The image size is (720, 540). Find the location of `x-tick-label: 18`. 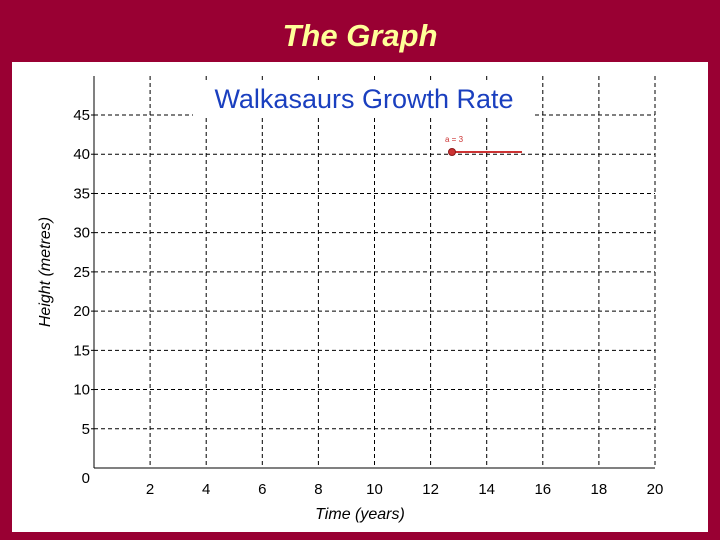

x-tick-label: 18 is located at coordinates (599, 489).